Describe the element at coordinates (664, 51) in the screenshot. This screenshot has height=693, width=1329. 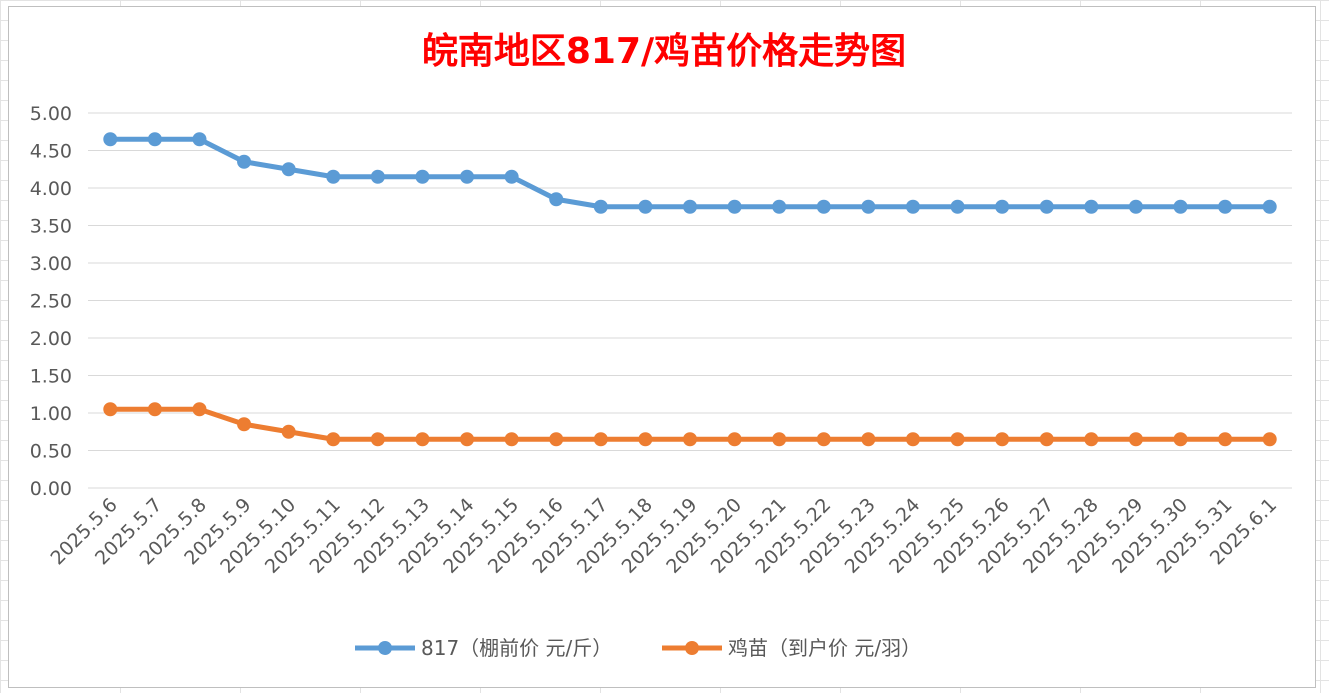
I see `chart-title: 皖南地区817/鸡苗价格走势图` at that location.